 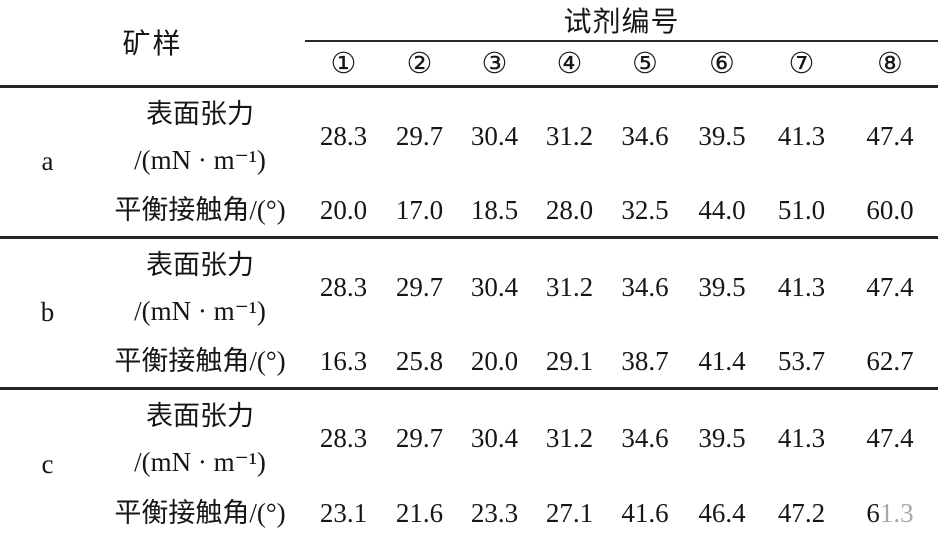 What do you see at coordinates (645, 210) in the screenshot?
I see `contact-angle-value: 32.5` at bounding box center [645, 210].